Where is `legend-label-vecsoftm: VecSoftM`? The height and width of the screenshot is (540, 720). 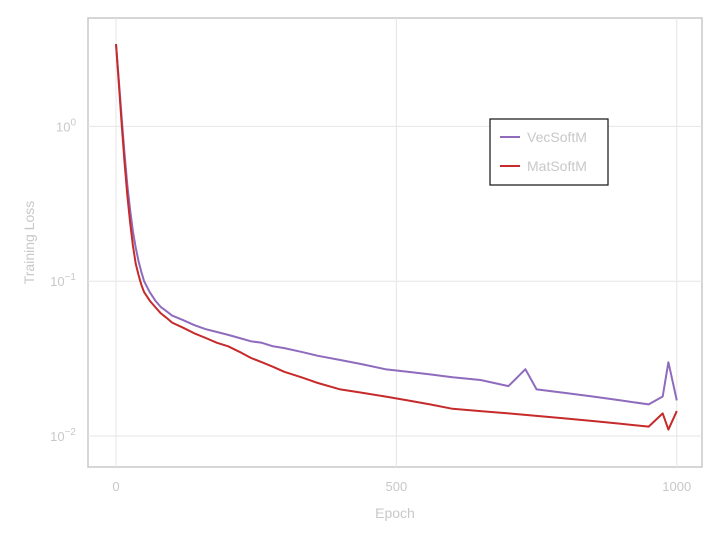 legend-label-vecsoftm: VecSoftM is located at coordinates (557, 137).